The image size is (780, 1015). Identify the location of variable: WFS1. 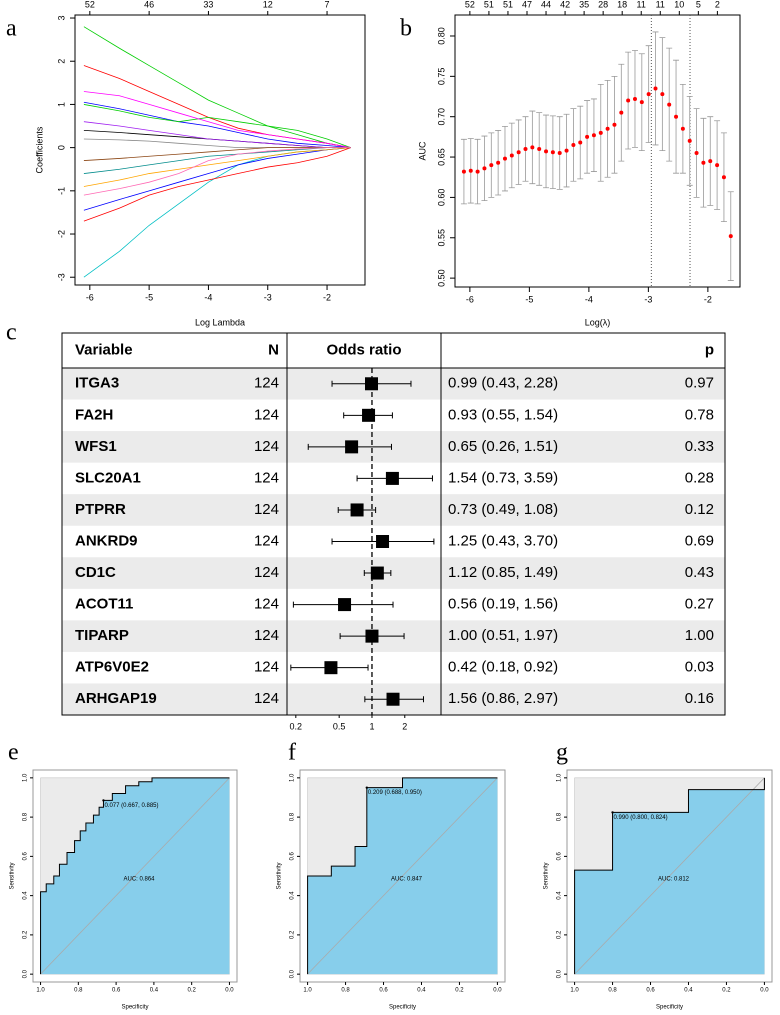
(96, 446).